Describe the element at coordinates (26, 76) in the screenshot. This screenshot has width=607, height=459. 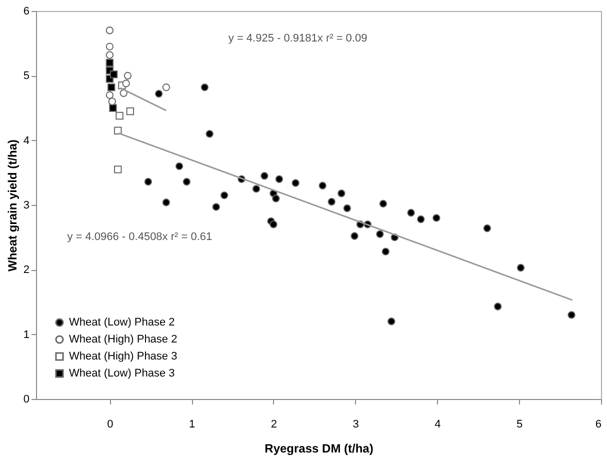
I see `y-tick-label: 5` at that location.